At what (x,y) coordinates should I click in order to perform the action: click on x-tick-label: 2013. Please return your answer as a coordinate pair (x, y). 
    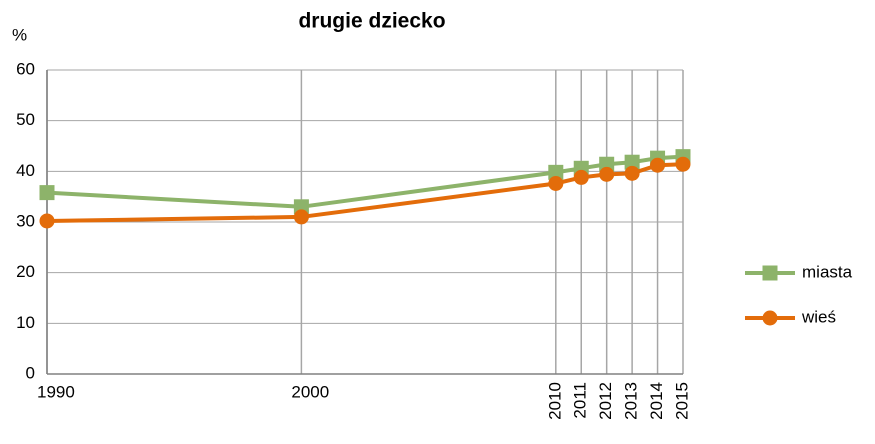
    Looking at the image, I should click on (631, 401).